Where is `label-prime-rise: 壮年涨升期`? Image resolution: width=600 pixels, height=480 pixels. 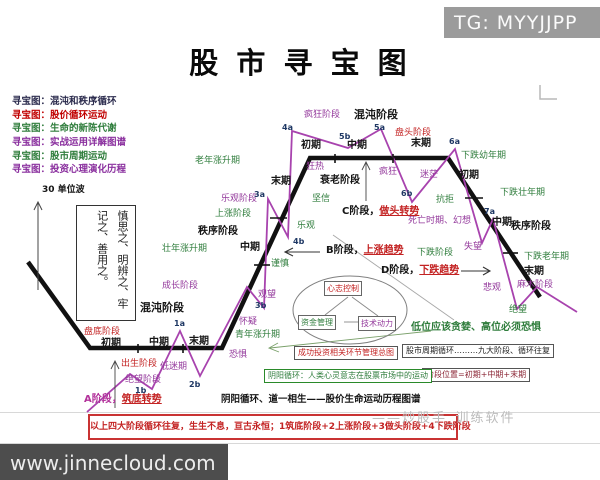
label-prime-rise: 壮年涨升期 is located at coordinates (185, 249).